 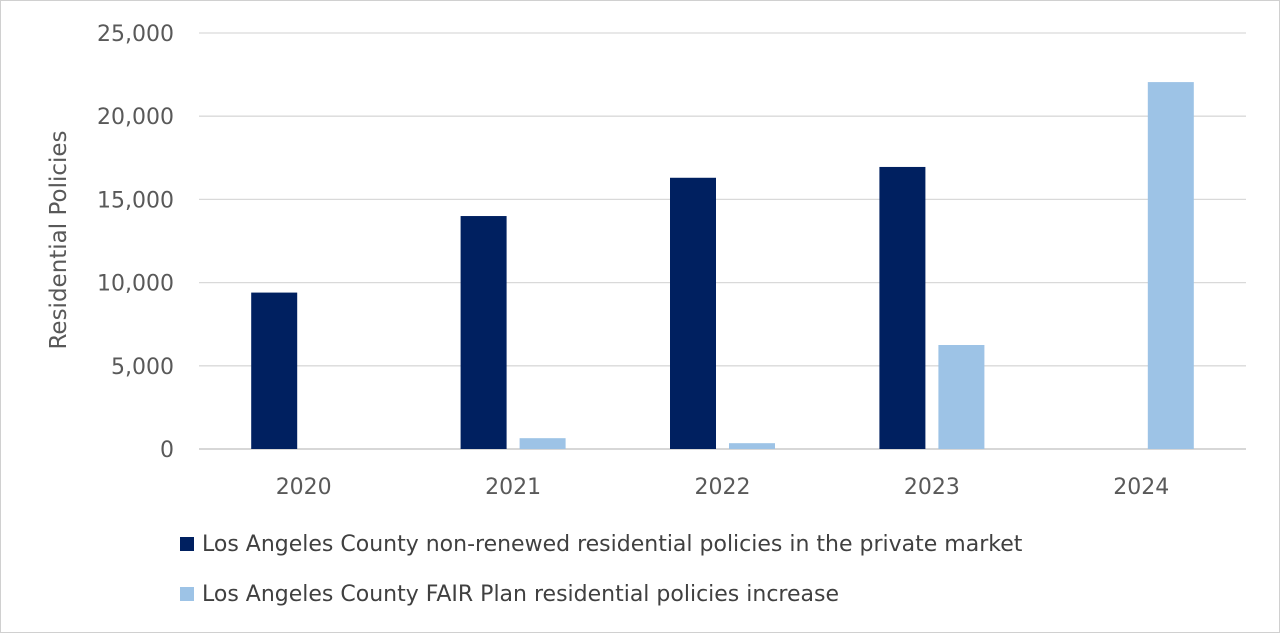 What do you see at coordinates (542, 443) in the screenshot?
I see `bar-fair-plan-2021` at bounding box center [542, 443].